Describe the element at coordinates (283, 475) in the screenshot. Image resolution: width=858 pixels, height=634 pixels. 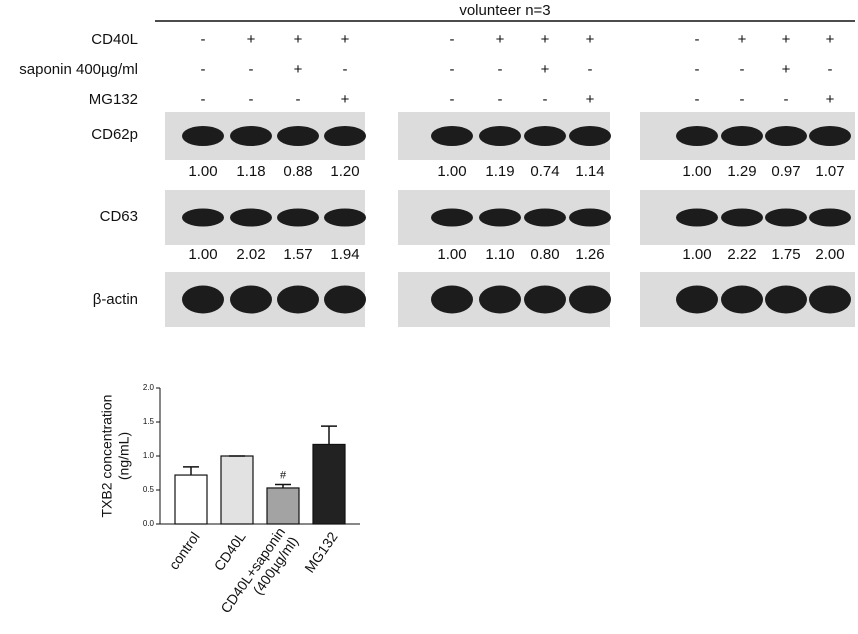
I see `significance-marker: #` at that location.